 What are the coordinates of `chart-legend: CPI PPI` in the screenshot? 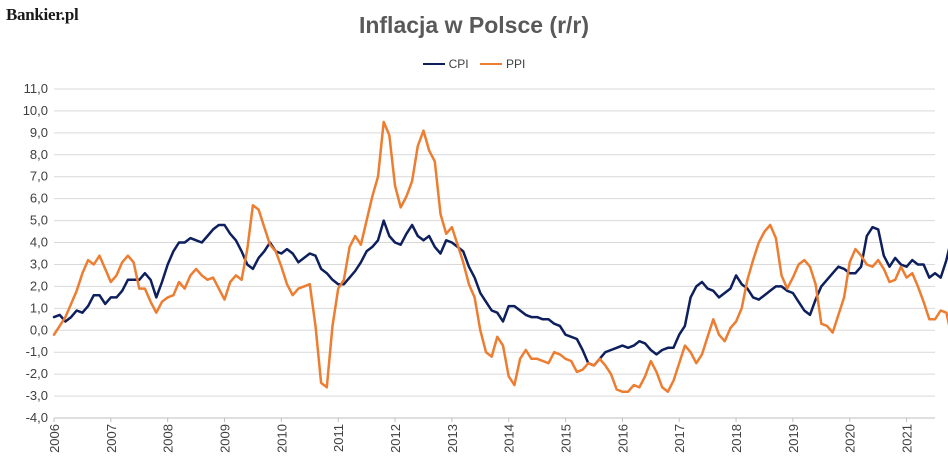 It's located at (474, 62).